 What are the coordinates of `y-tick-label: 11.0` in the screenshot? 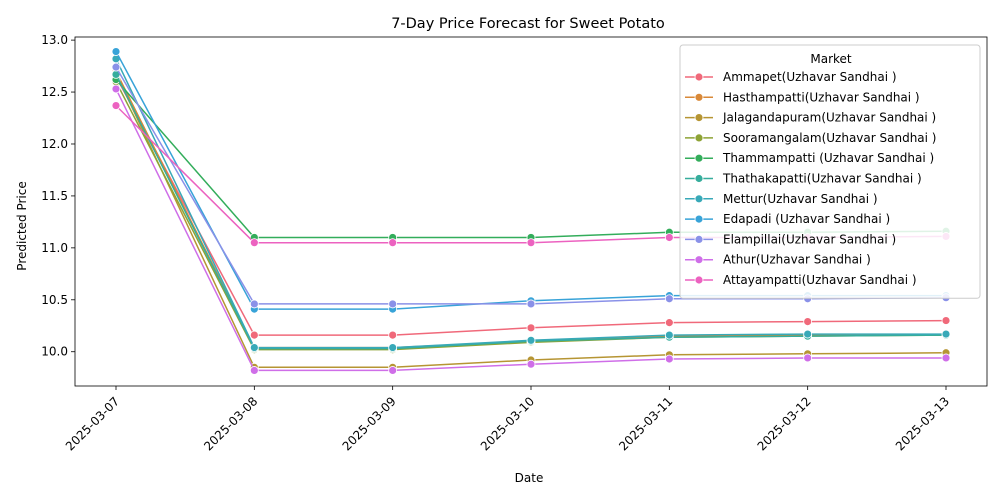 It's located at (54, 248).